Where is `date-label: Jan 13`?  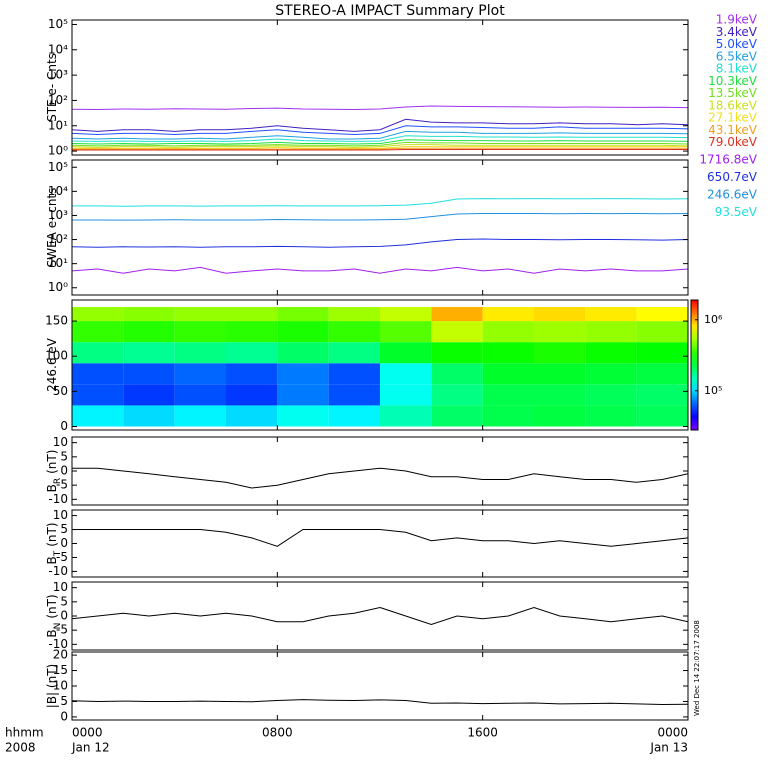
date-label: Jan 13 is located at coordinates (668, 748).